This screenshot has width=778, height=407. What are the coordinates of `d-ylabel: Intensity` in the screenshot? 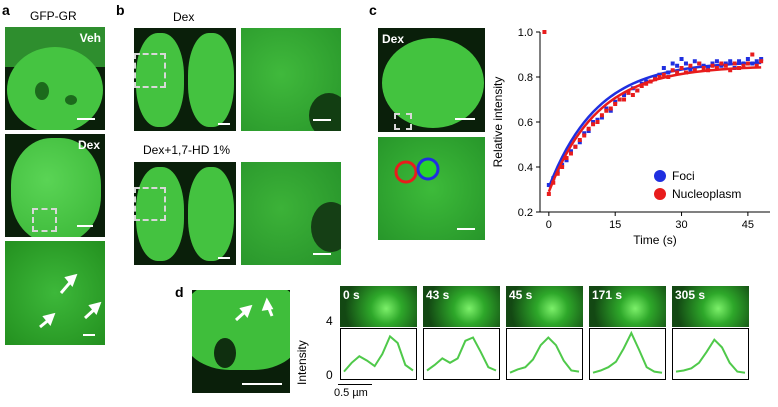 It's located at (302, 362).